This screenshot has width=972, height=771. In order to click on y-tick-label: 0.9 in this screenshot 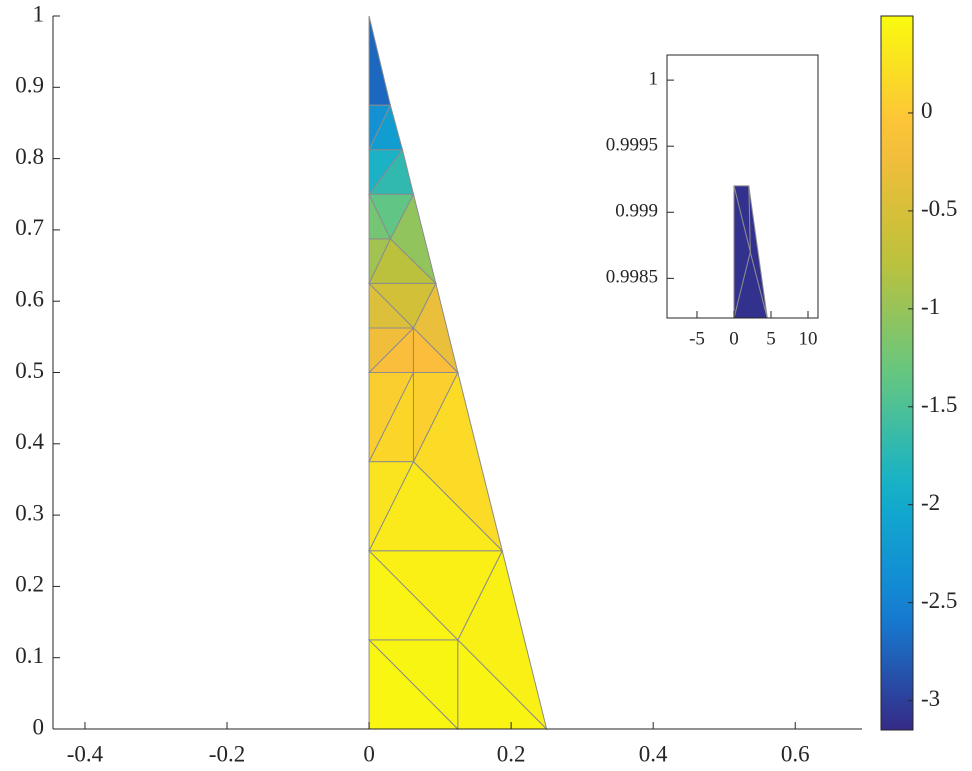, I will do `click(29, 85)`.